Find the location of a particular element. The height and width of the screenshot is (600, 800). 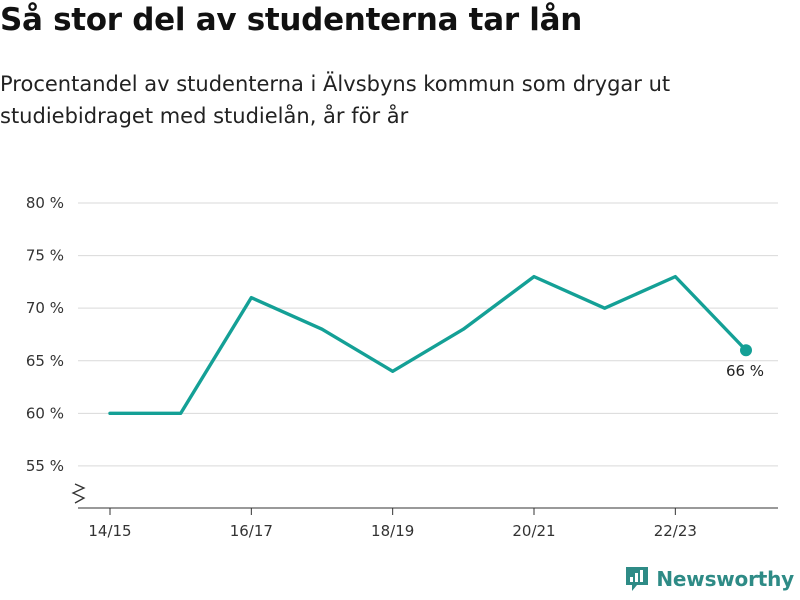

chart-title: Så stor del av studenterna tar lån is located at coordinates (291, 20).